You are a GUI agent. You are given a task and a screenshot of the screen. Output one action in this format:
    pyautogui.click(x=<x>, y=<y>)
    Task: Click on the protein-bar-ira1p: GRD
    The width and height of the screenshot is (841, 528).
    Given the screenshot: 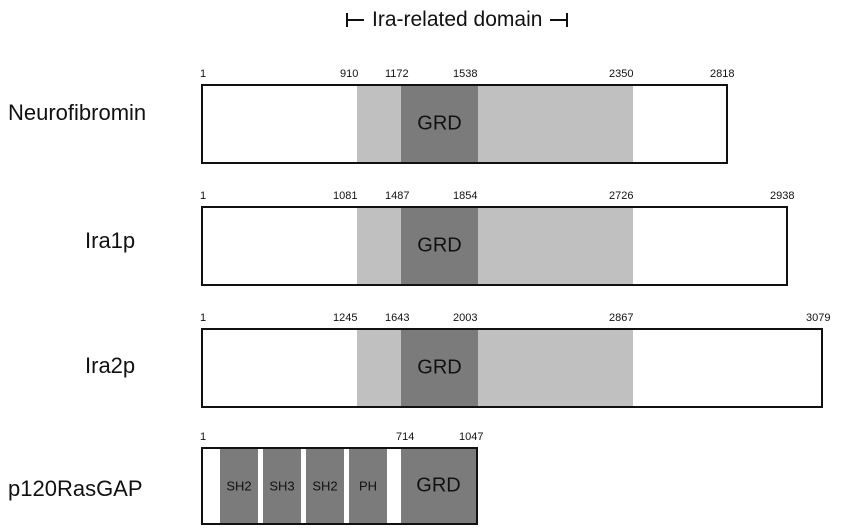 What is the action you would take?
    pyautogui.click(x=494, y=246)
    